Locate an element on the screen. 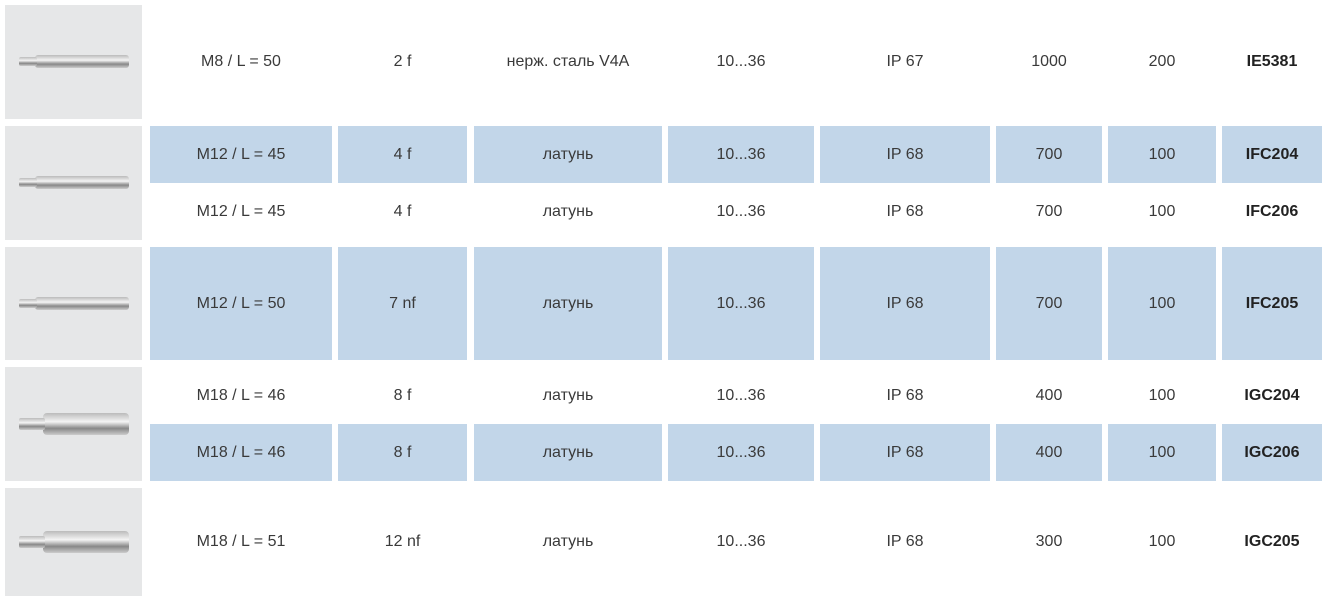 This screenshot has width=1322, height=596. protection: IP 67 is located at coordinates (905, 61).